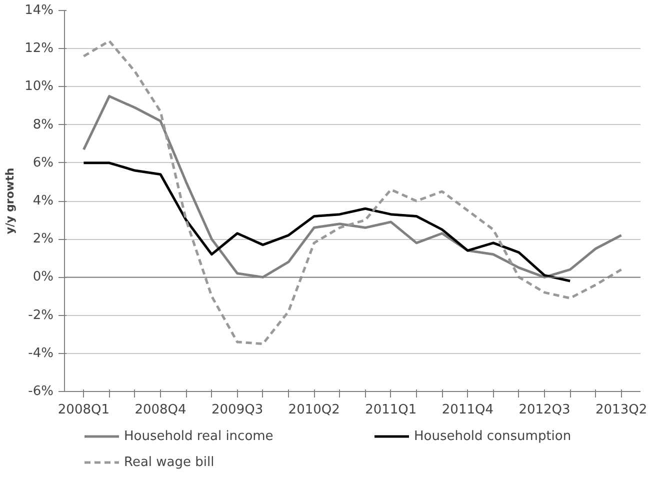 The height and width of the screenshot is (494, 669). What do you see at coordinates (41, 353) in the screenshot?
I see `y-tick-label: -4%` at bounding box center [41, 353].